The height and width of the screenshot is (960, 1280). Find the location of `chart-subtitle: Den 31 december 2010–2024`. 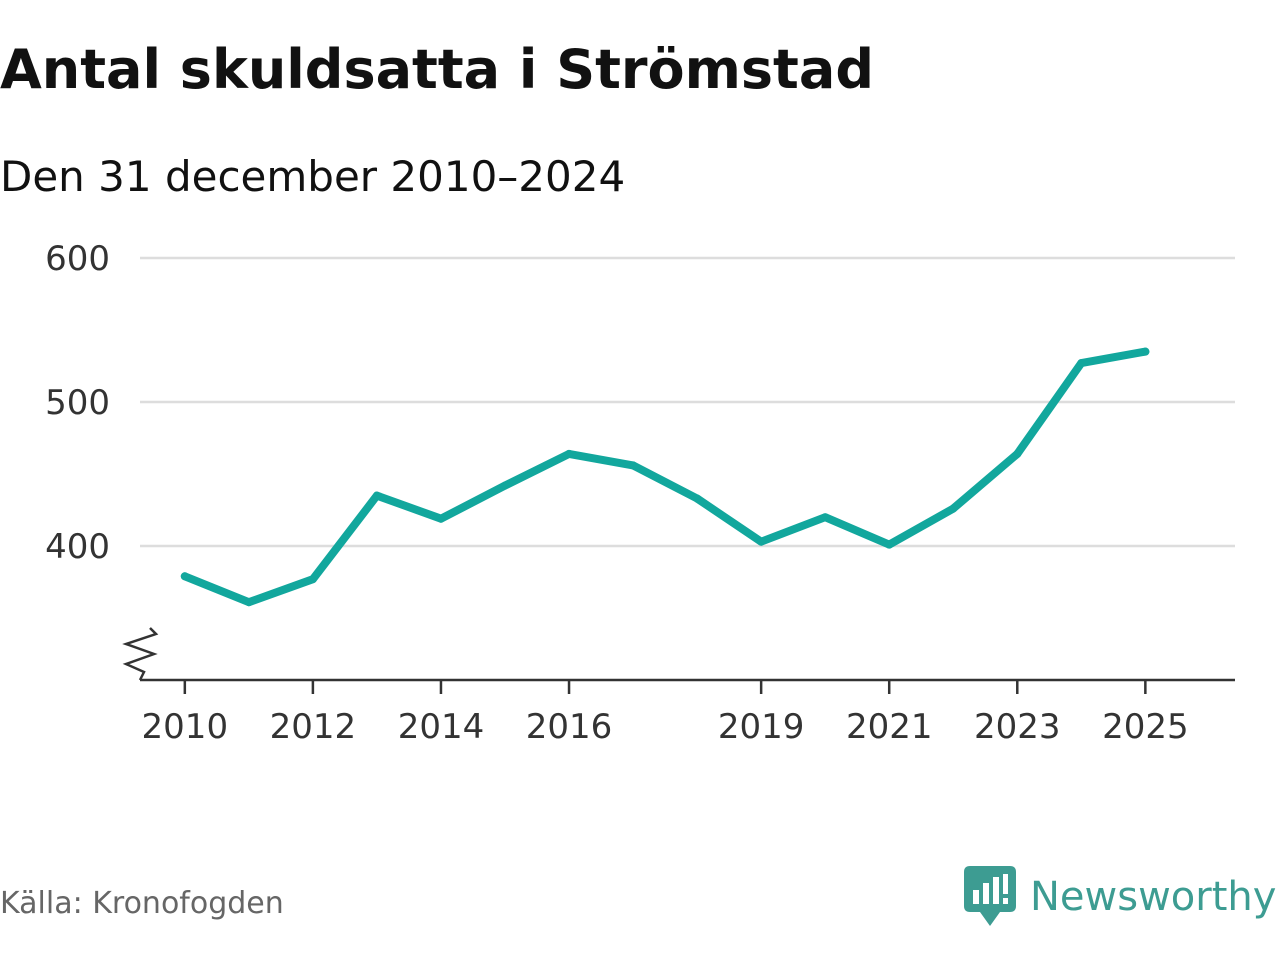

chart-subtitle: Den 31 december 2010–2024 is located at coordinates (313, 176).